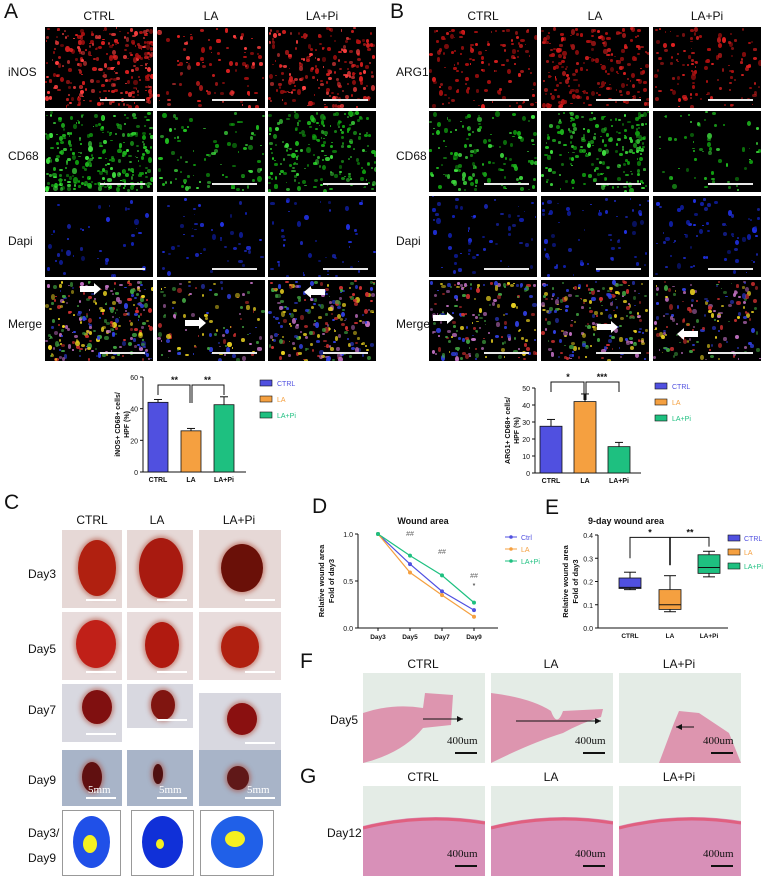 The height and width of the screenshot is (881, 779). Describe the element at coordinates (679, 664) in the screenshot. I see `panel-f-col-lapi: LA+Pi` at that location.